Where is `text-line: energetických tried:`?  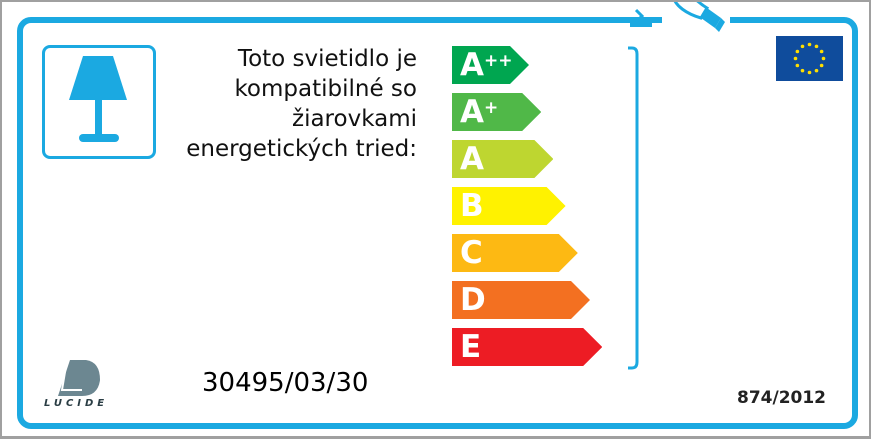
text-line: energetických tried: is located at coordinates (301, 149).